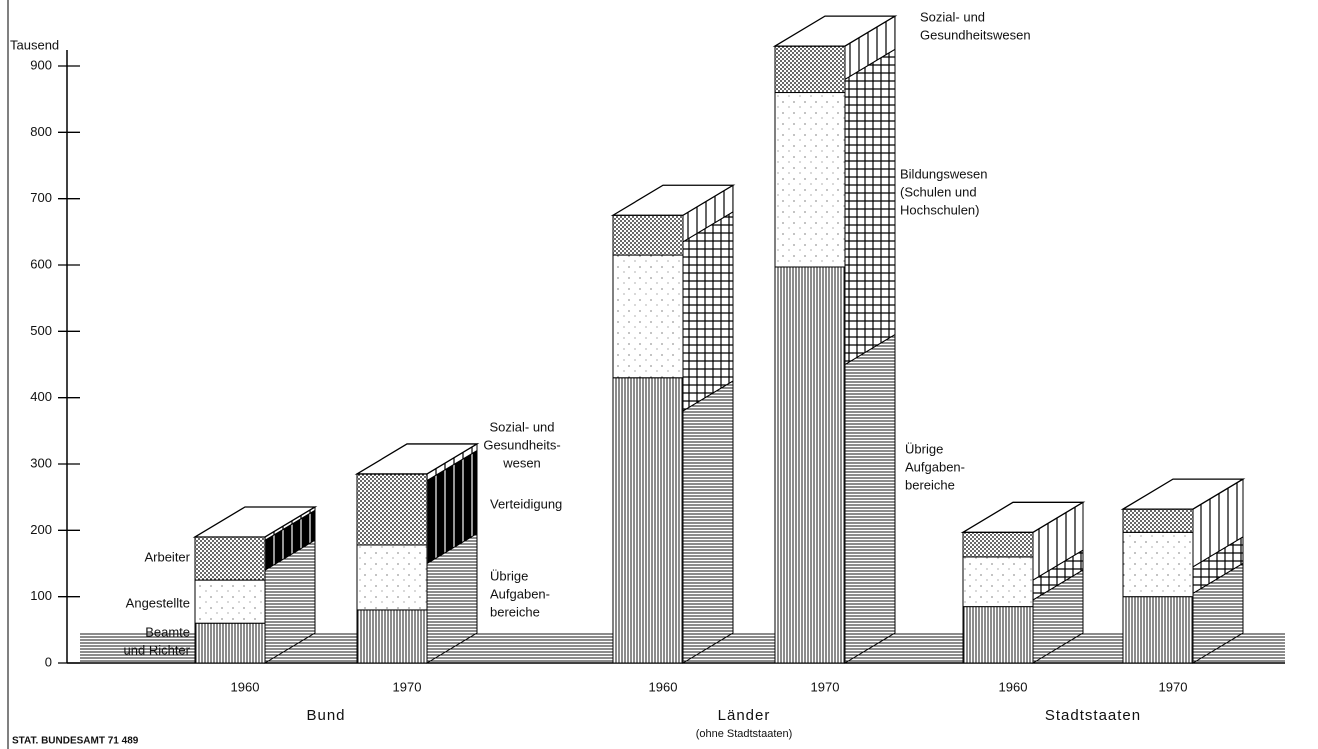 The height and width of the screenshot is (749, 1318). What do you see at coordinates (744, 734) in the screenshot?
I see `group-note: (ohne Stadtstaaten)` at bounding box center [744, 734].